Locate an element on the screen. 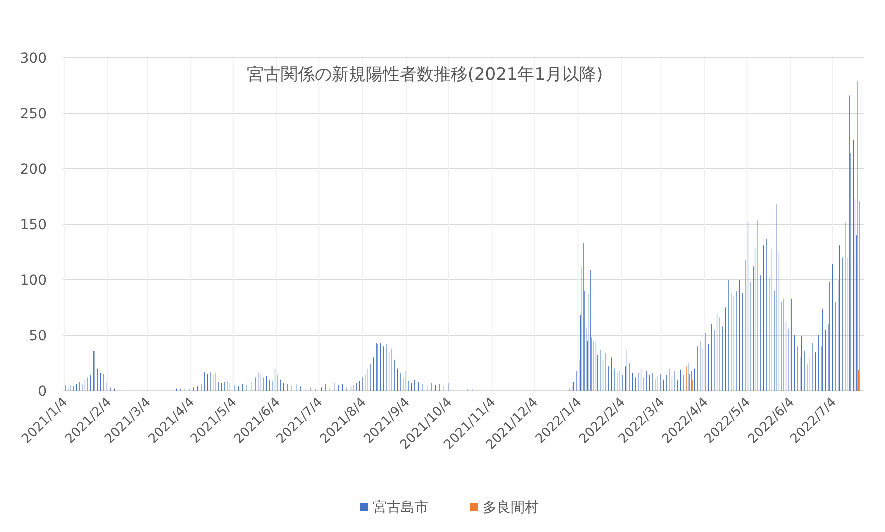 The width and height of the screenshot is (885, 532). y-tick-label: 150 is located at coordinates (33, 226).